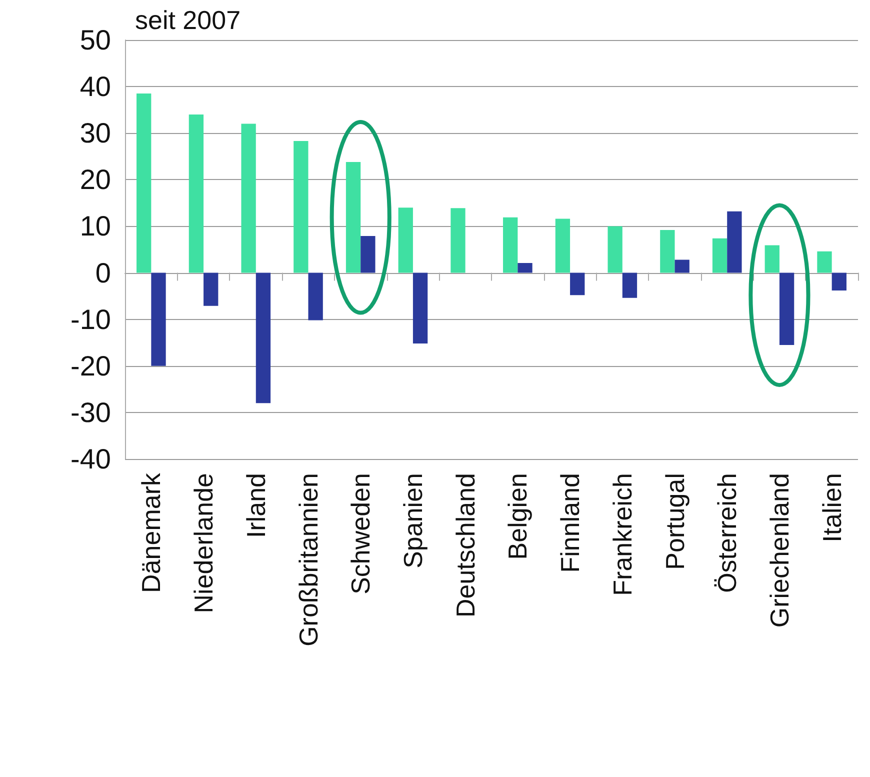  I want to click on x-tick-label: Frankreich, so click(622, 534).